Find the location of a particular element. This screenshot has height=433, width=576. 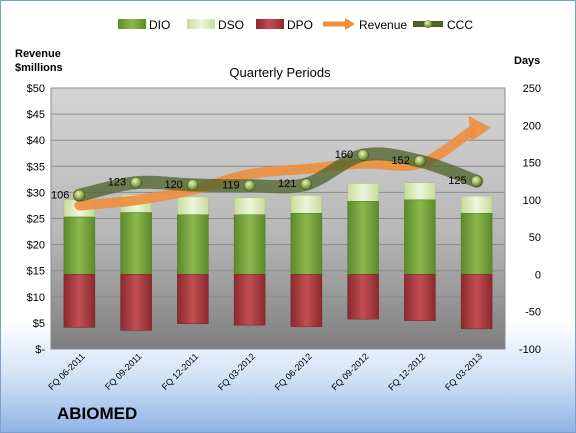

right-tick-label: 250 is located at coordinates (532, 89).